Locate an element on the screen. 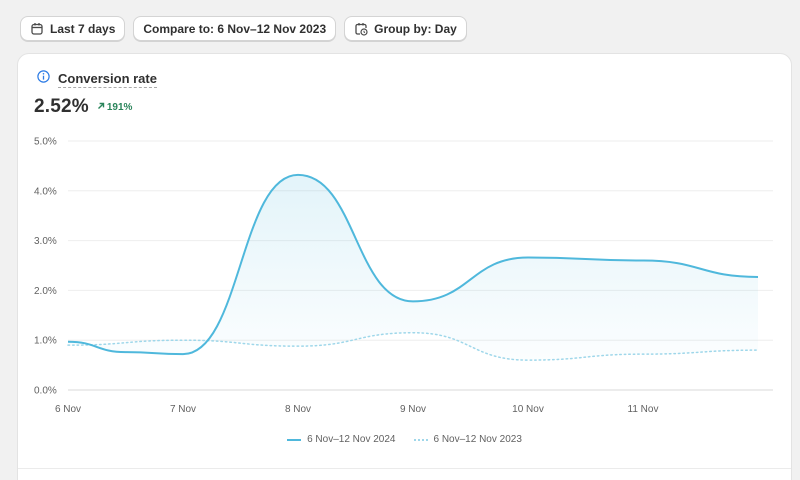  metric-change-value: 191% is located at coordinates (119, 107).